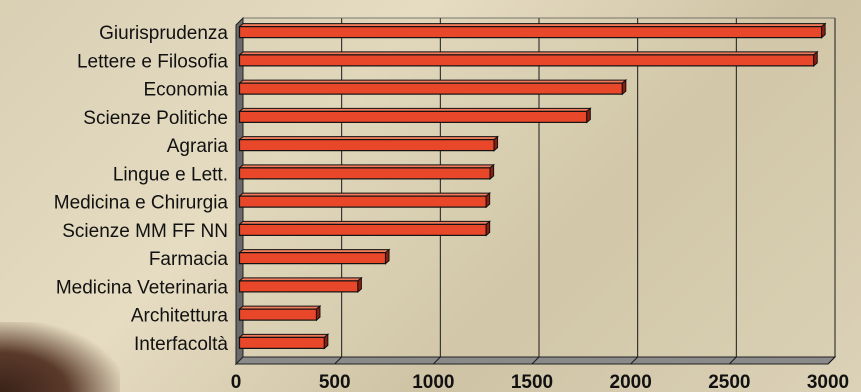 The height and width of the screenshot is (392, 861). Describe the element at coordinates (141, 203) in the screenshot. I see `category-label: Medicina e Chirurgia` at that location.